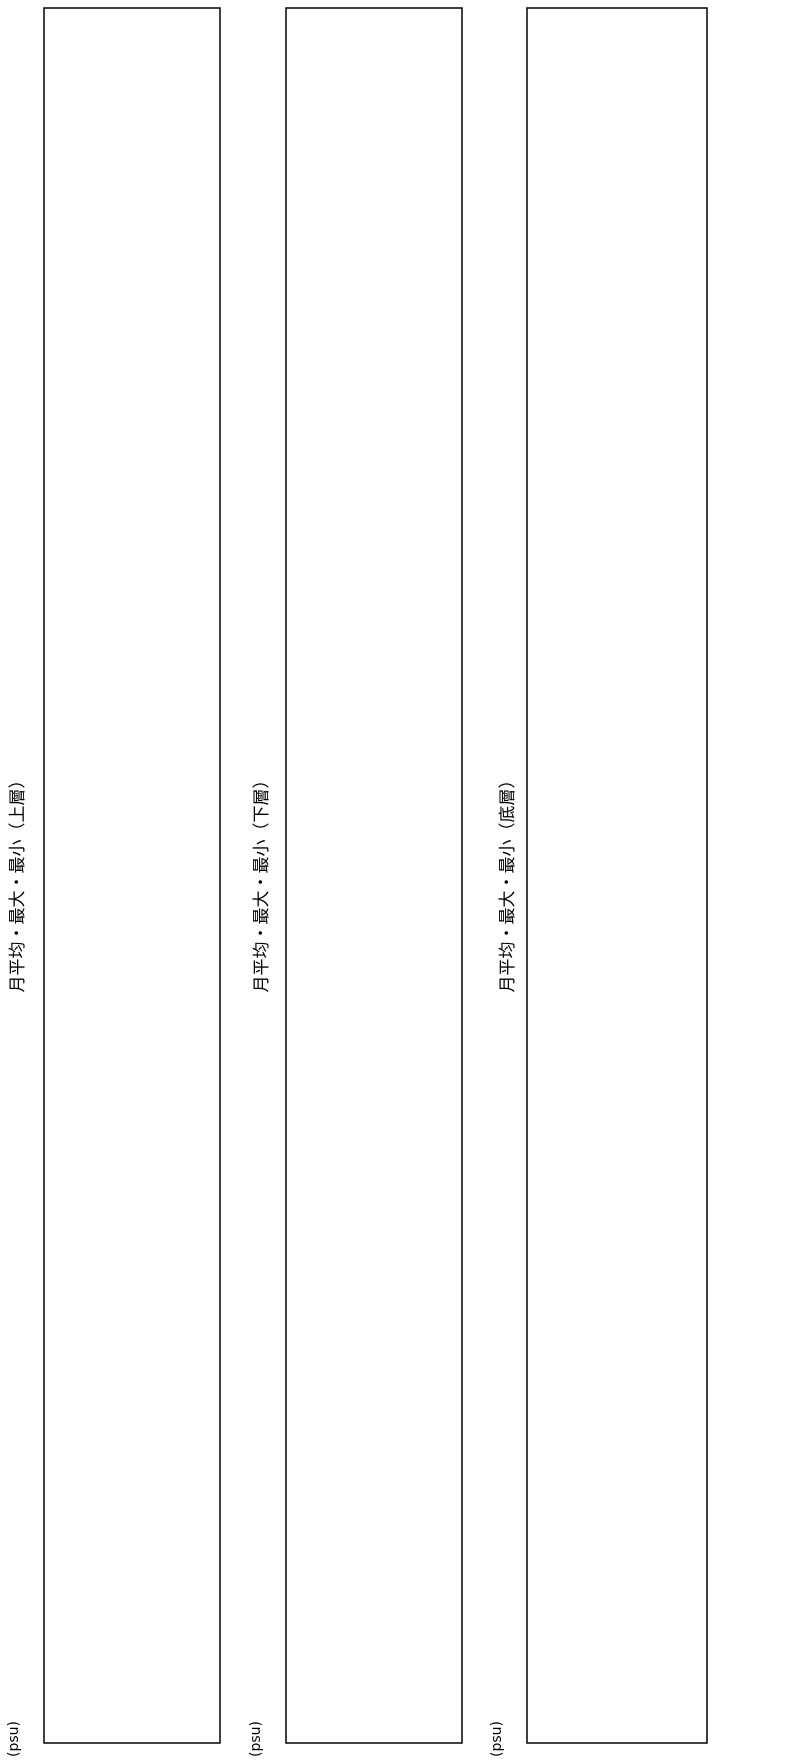 The height and width of the screenshot is (1764, 801). I want to click on chart-title: 月平均・最大・最小（上層）, so click(18, 882).